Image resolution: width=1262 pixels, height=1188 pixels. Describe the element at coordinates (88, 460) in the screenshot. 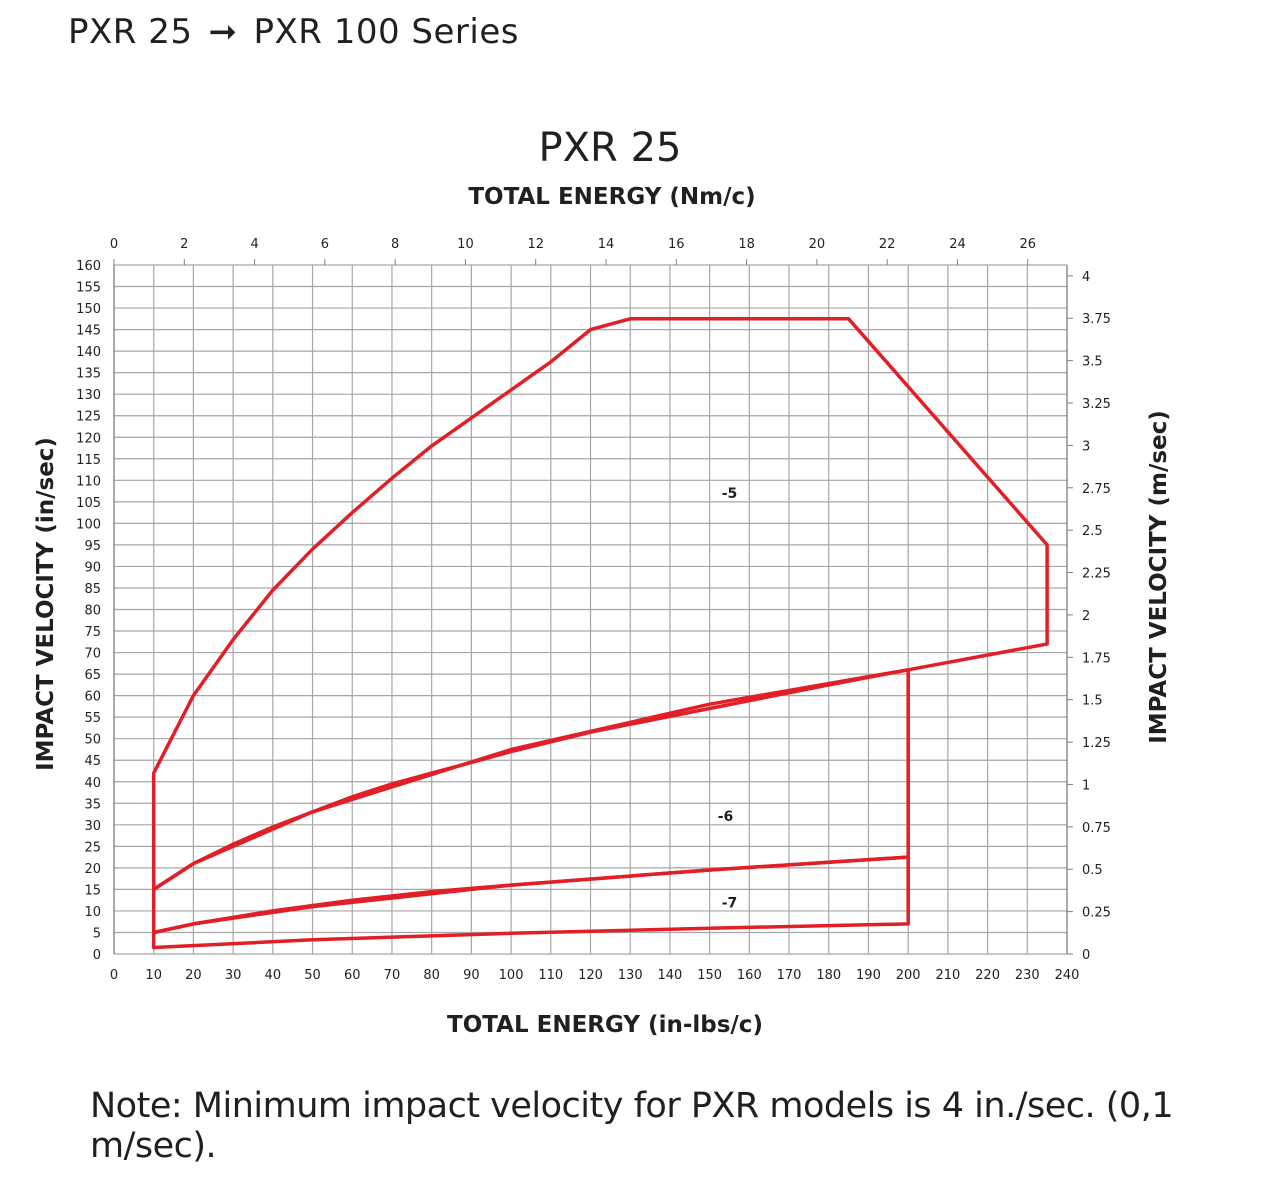

I see `y-tick-label: 115` at that location.